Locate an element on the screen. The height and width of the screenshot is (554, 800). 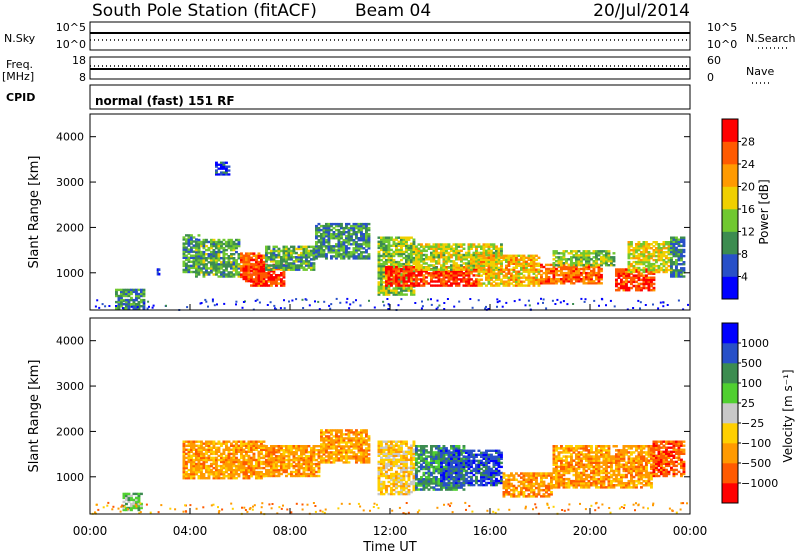
freq-unit: [MHz] is located at coordinates (18, 76).